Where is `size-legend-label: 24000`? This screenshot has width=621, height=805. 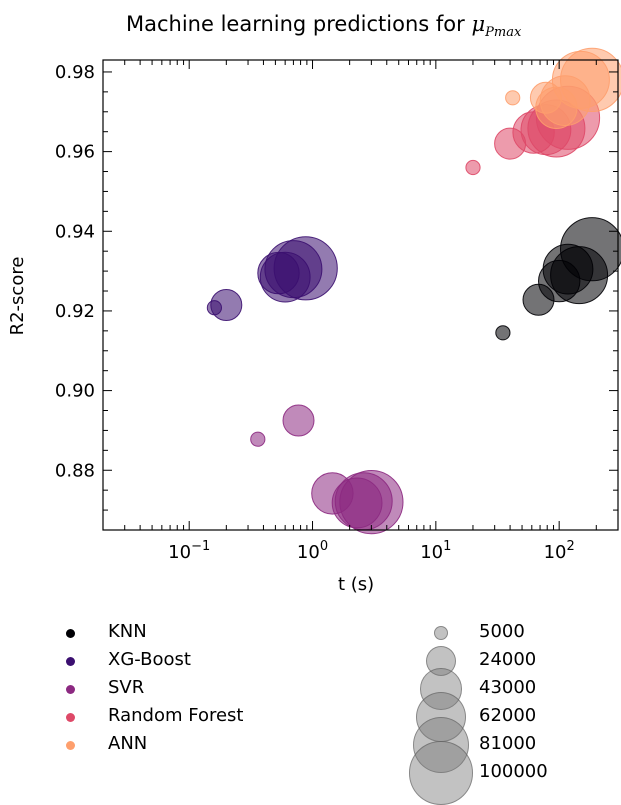 size-legend-label: 24000 is located at coordinates (507, 659).